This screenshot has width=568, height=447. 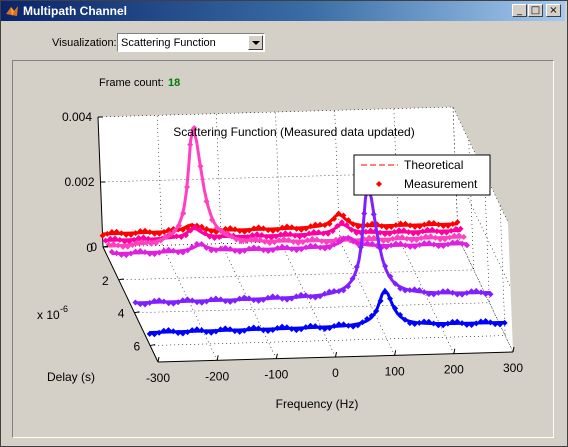 What do you see at coordinates (191, 42) in the screenshot?
I see `visualization-dropdown: Scattering Function` at bounding box center [191, 42].